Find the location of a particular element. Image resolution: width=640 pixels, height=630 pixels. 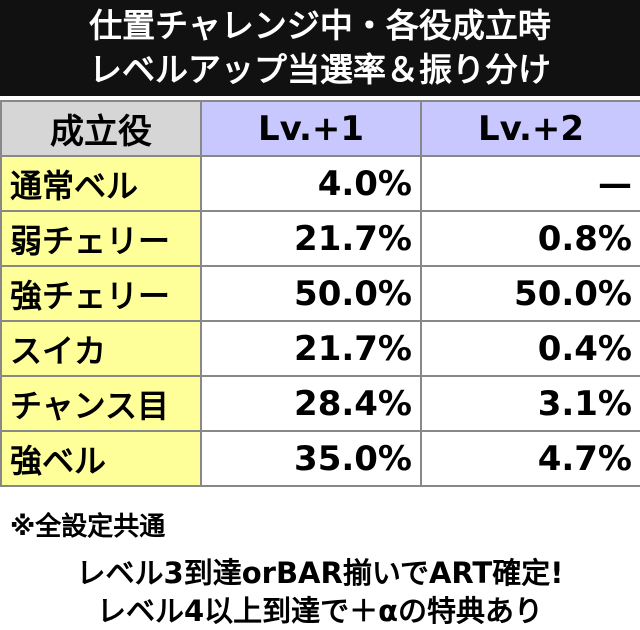

table-row: スイカ 21.7% 0.4% is located at coordinates (320, 348).